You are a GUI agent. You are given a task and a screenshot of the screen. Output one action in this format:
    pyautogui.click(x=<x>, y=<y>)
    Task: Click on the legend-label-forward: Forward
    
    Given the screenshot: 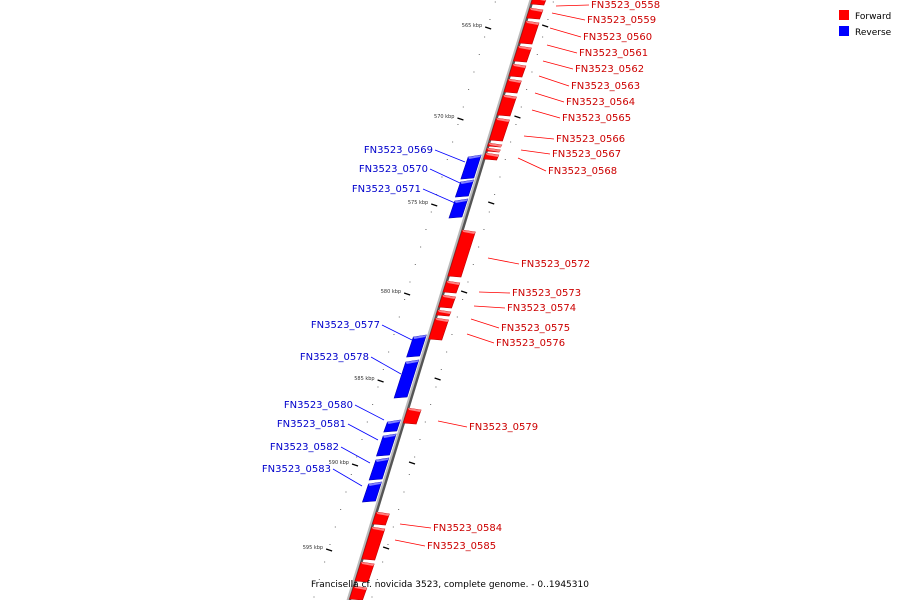 What is the action you would take?
    pyautogui.click(x=873, y=17)
    